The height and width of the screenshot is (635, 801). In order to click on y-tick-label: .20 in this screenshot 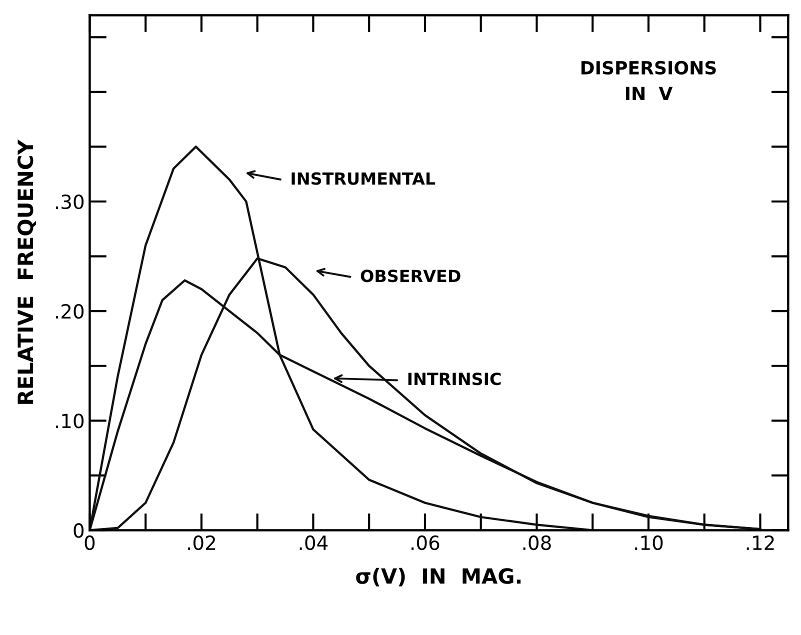, I will do `click(70, 311)`.